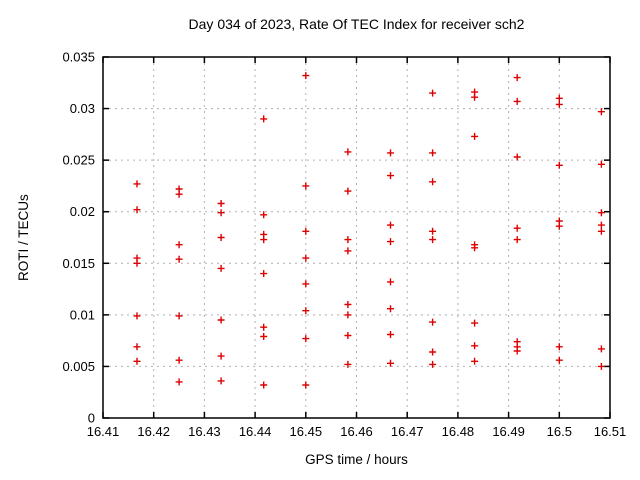 The image size is (640, 480). I want to click on x-tick-label: 16.45, so click(306, 431).